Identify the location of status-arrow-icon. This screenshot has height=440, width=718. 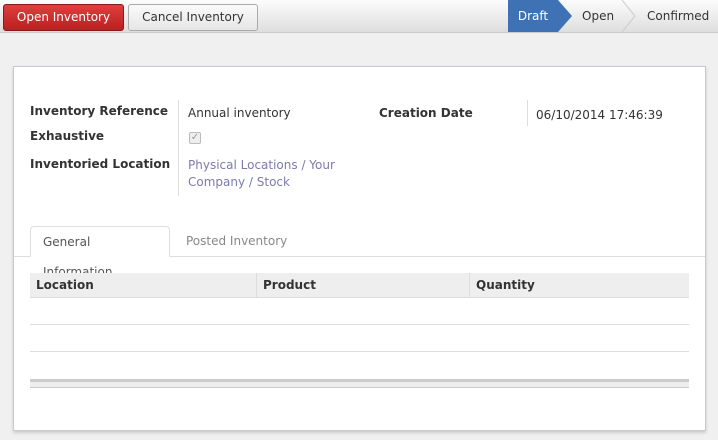
(565, 16).